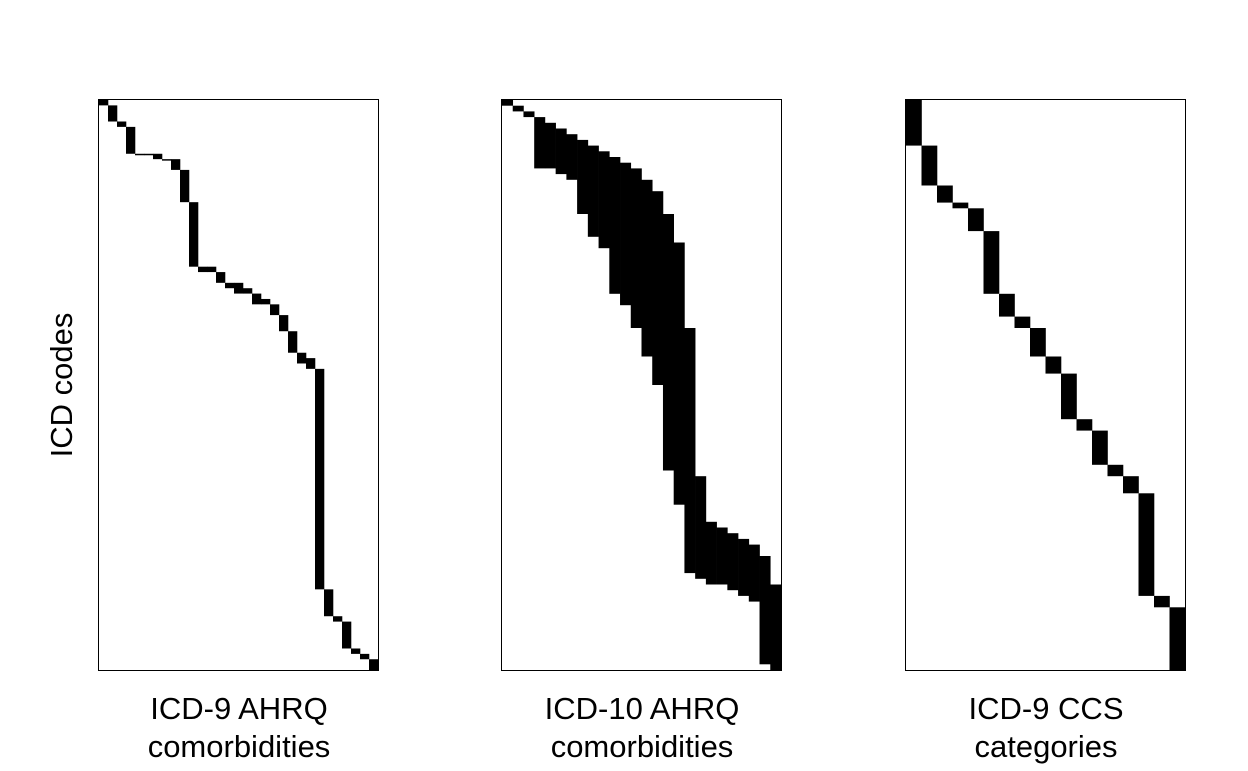 The image size is (1248, 771). I want to click on x-axis-label-icd9-ahrq: ICD-9 AHRQ comorbidities, so click(239, 727).